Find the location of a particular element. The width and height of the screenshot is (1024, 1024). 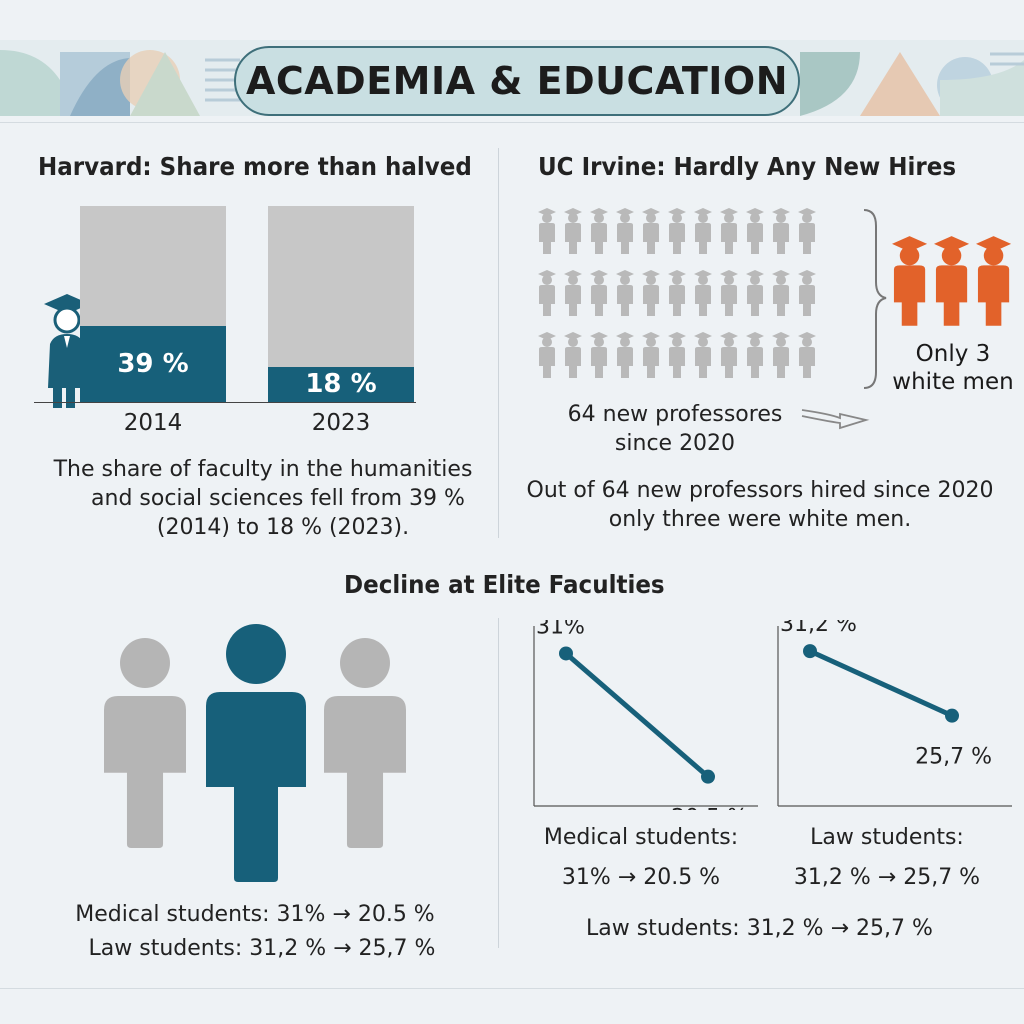

header-divider is located at coordinates (512, 122).